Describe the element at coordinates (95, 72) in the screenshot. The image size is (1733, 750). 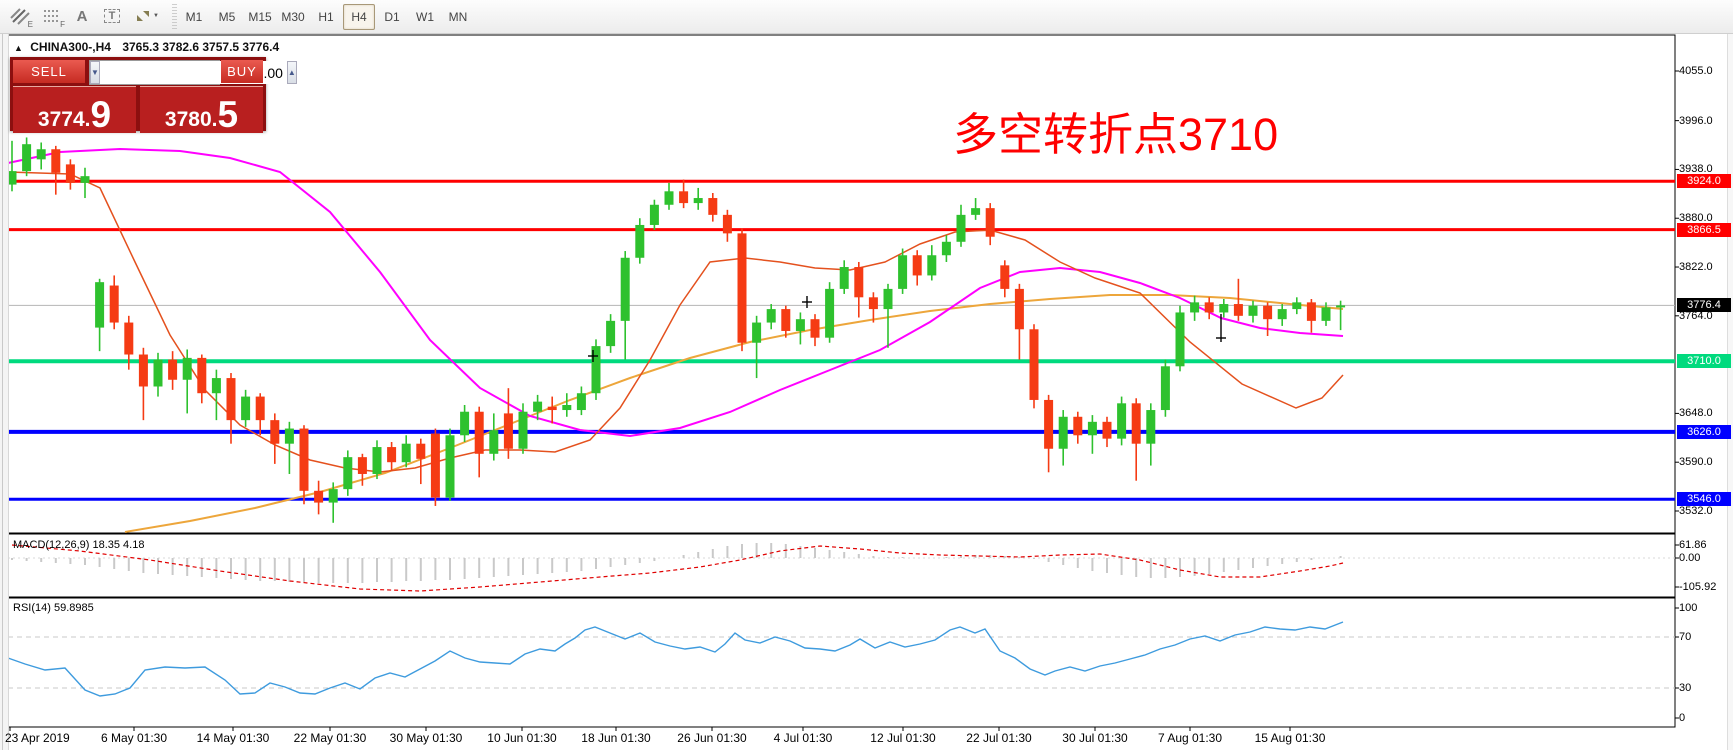
I see `volume-decrement-button: ▼` at that location.